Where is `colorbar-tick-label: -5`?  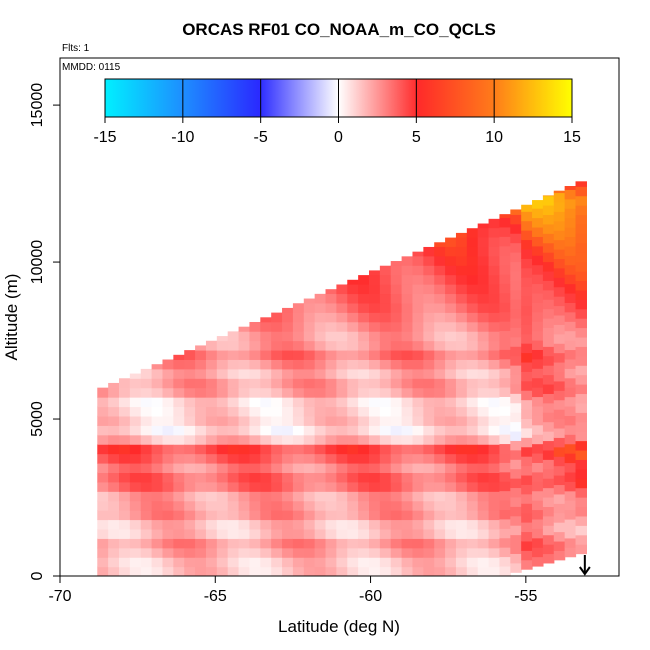
colorbar-tick-label: -5 is located at coordinates (261, 137).